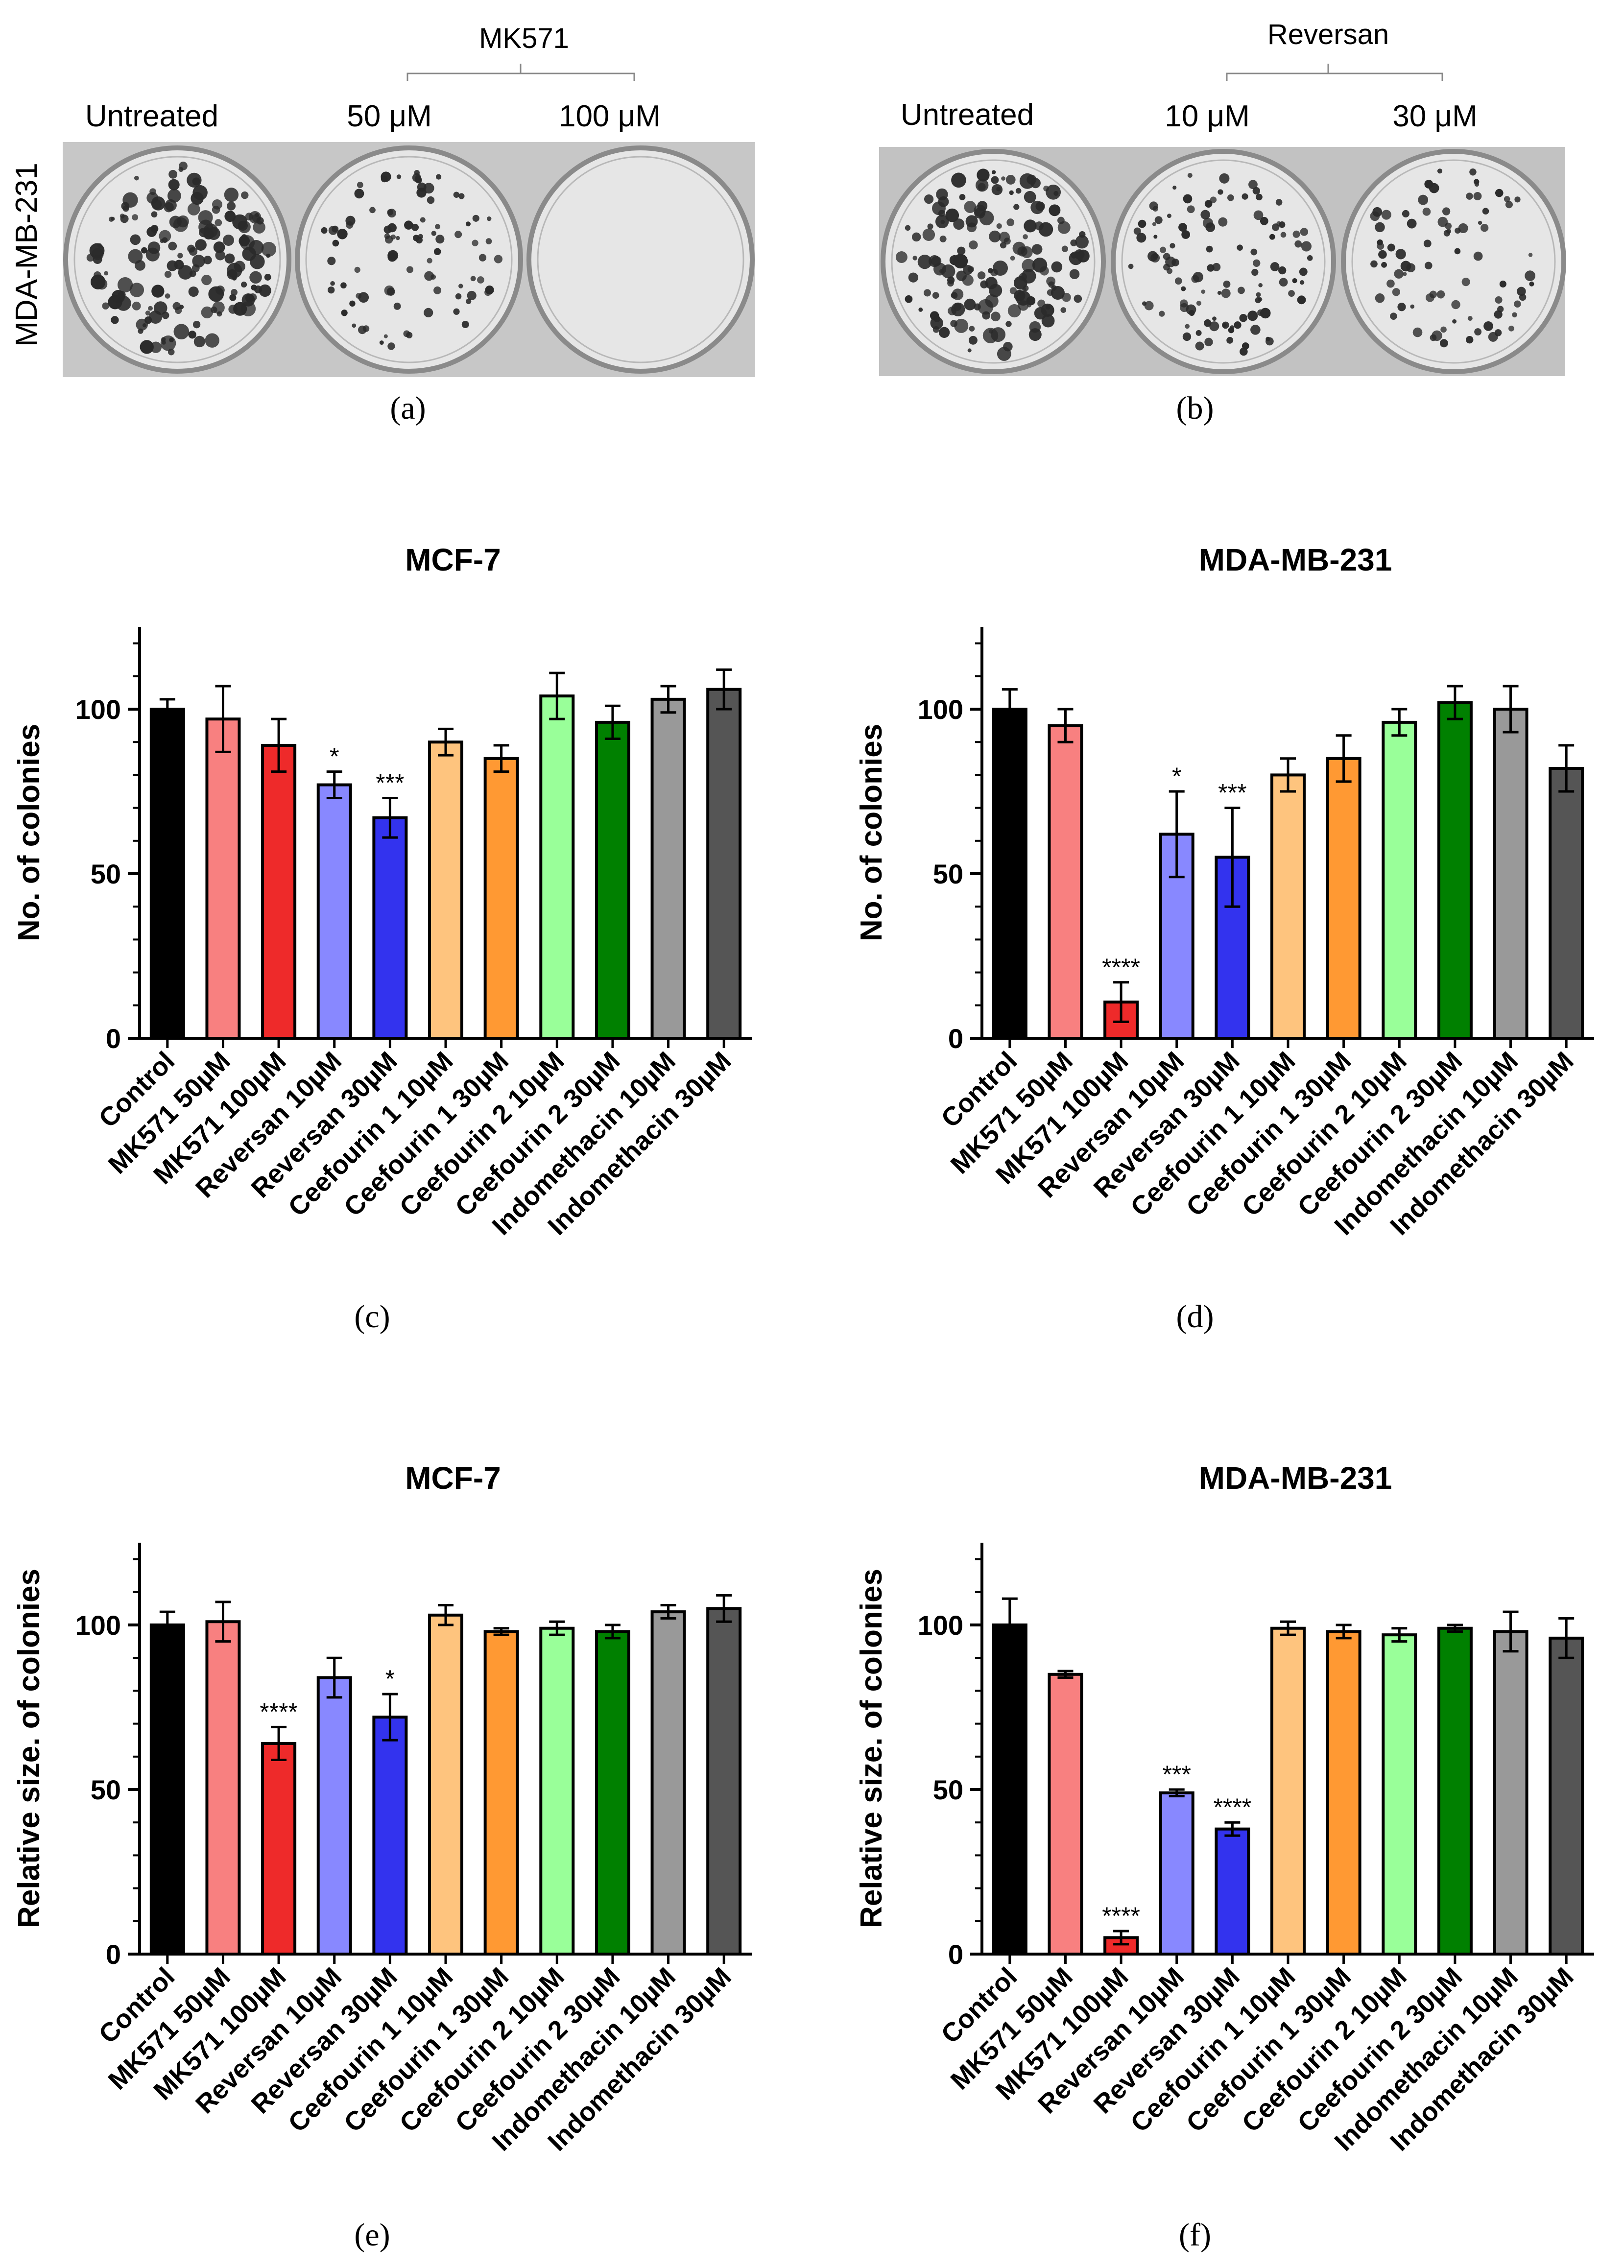 The height and width of the screenshot is (2268, 1624). Describe the element at coordinates (1207, 116) in the screenshot. I see `panel-b-label-10: 10 μM` at that location.